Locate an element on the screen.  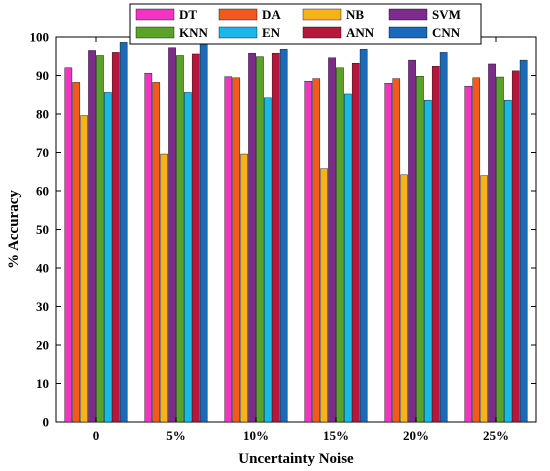
legend-swatch-knn is located at coordinates (155, 32).